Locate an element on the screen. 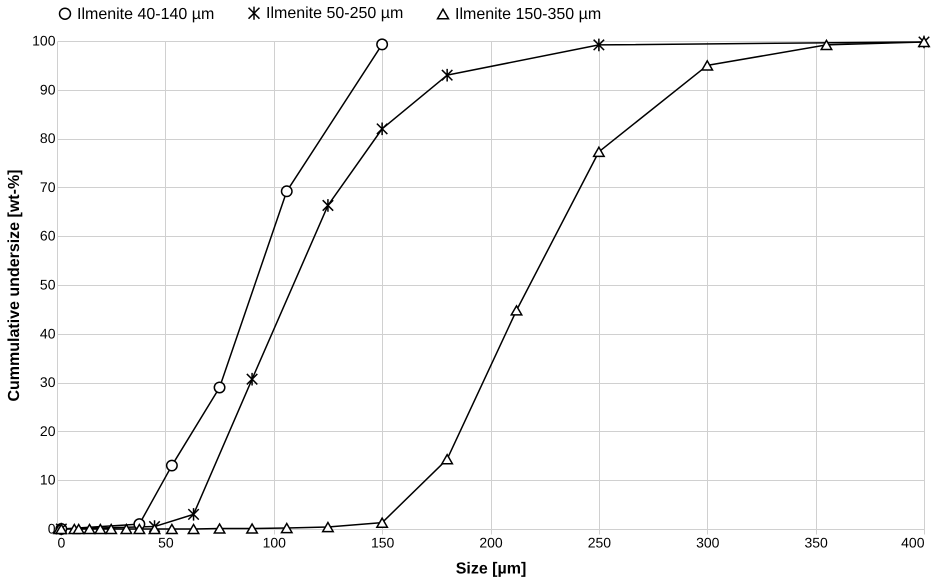 Image resolution: width=938 pixels, height=581 pixels. legend-label: Ilmenite 150-350 µm is located at coordinates (528, 14).